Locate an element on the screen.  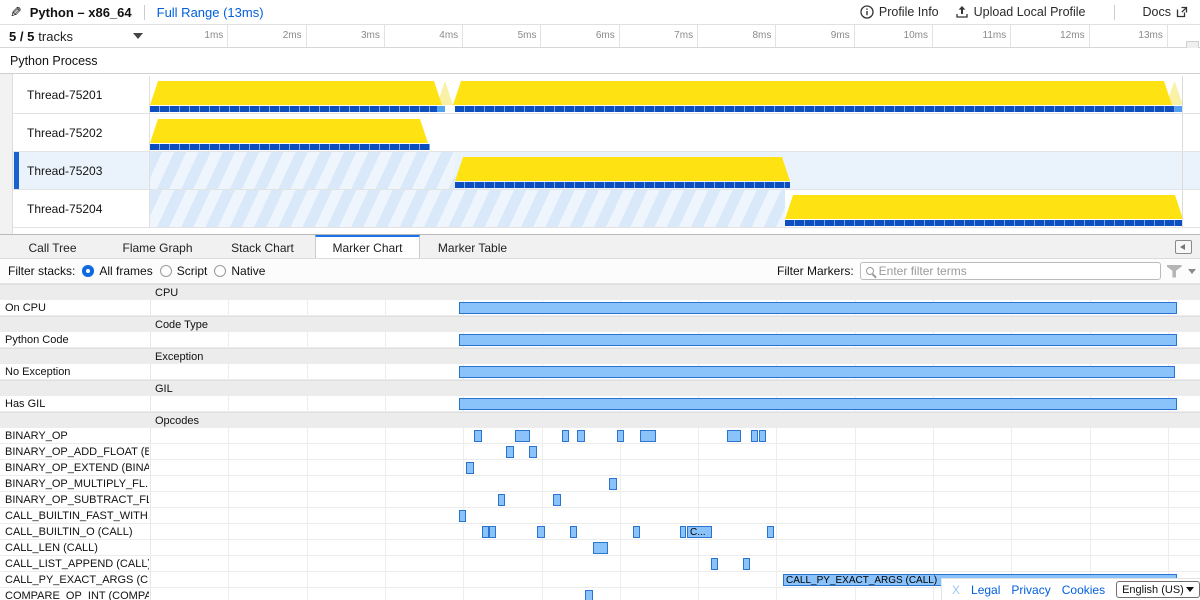
marker-category-header: CPU is located at coordinates (600, 292).